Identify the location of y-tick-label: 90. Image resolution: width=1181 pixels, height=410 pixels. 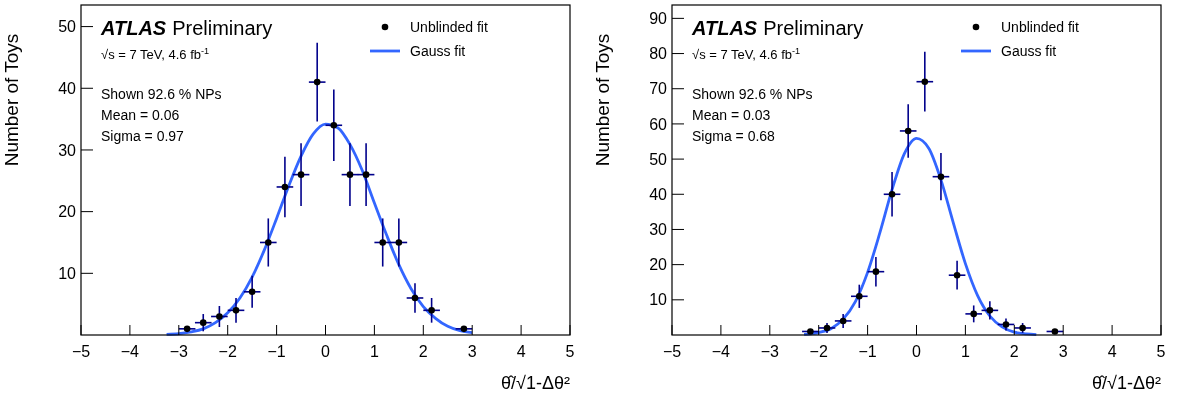
(658, 18).